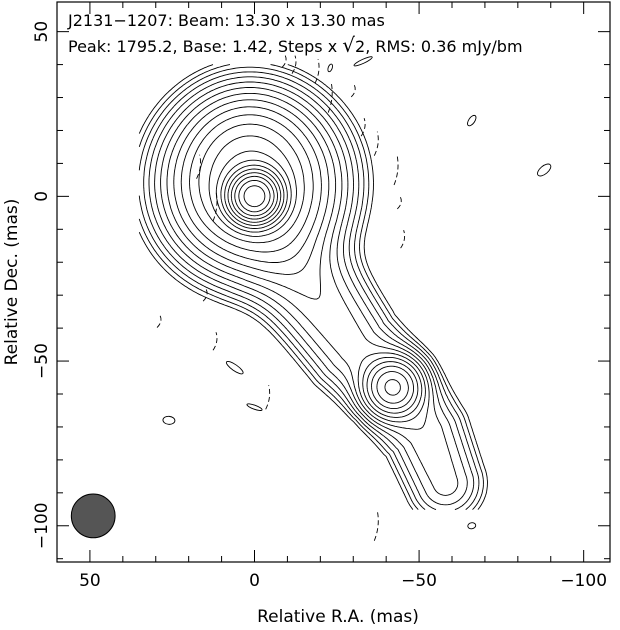 The height and width of the screenshot is (630, 620). I want to click on y-tick-label: 50, so click(42, 32).